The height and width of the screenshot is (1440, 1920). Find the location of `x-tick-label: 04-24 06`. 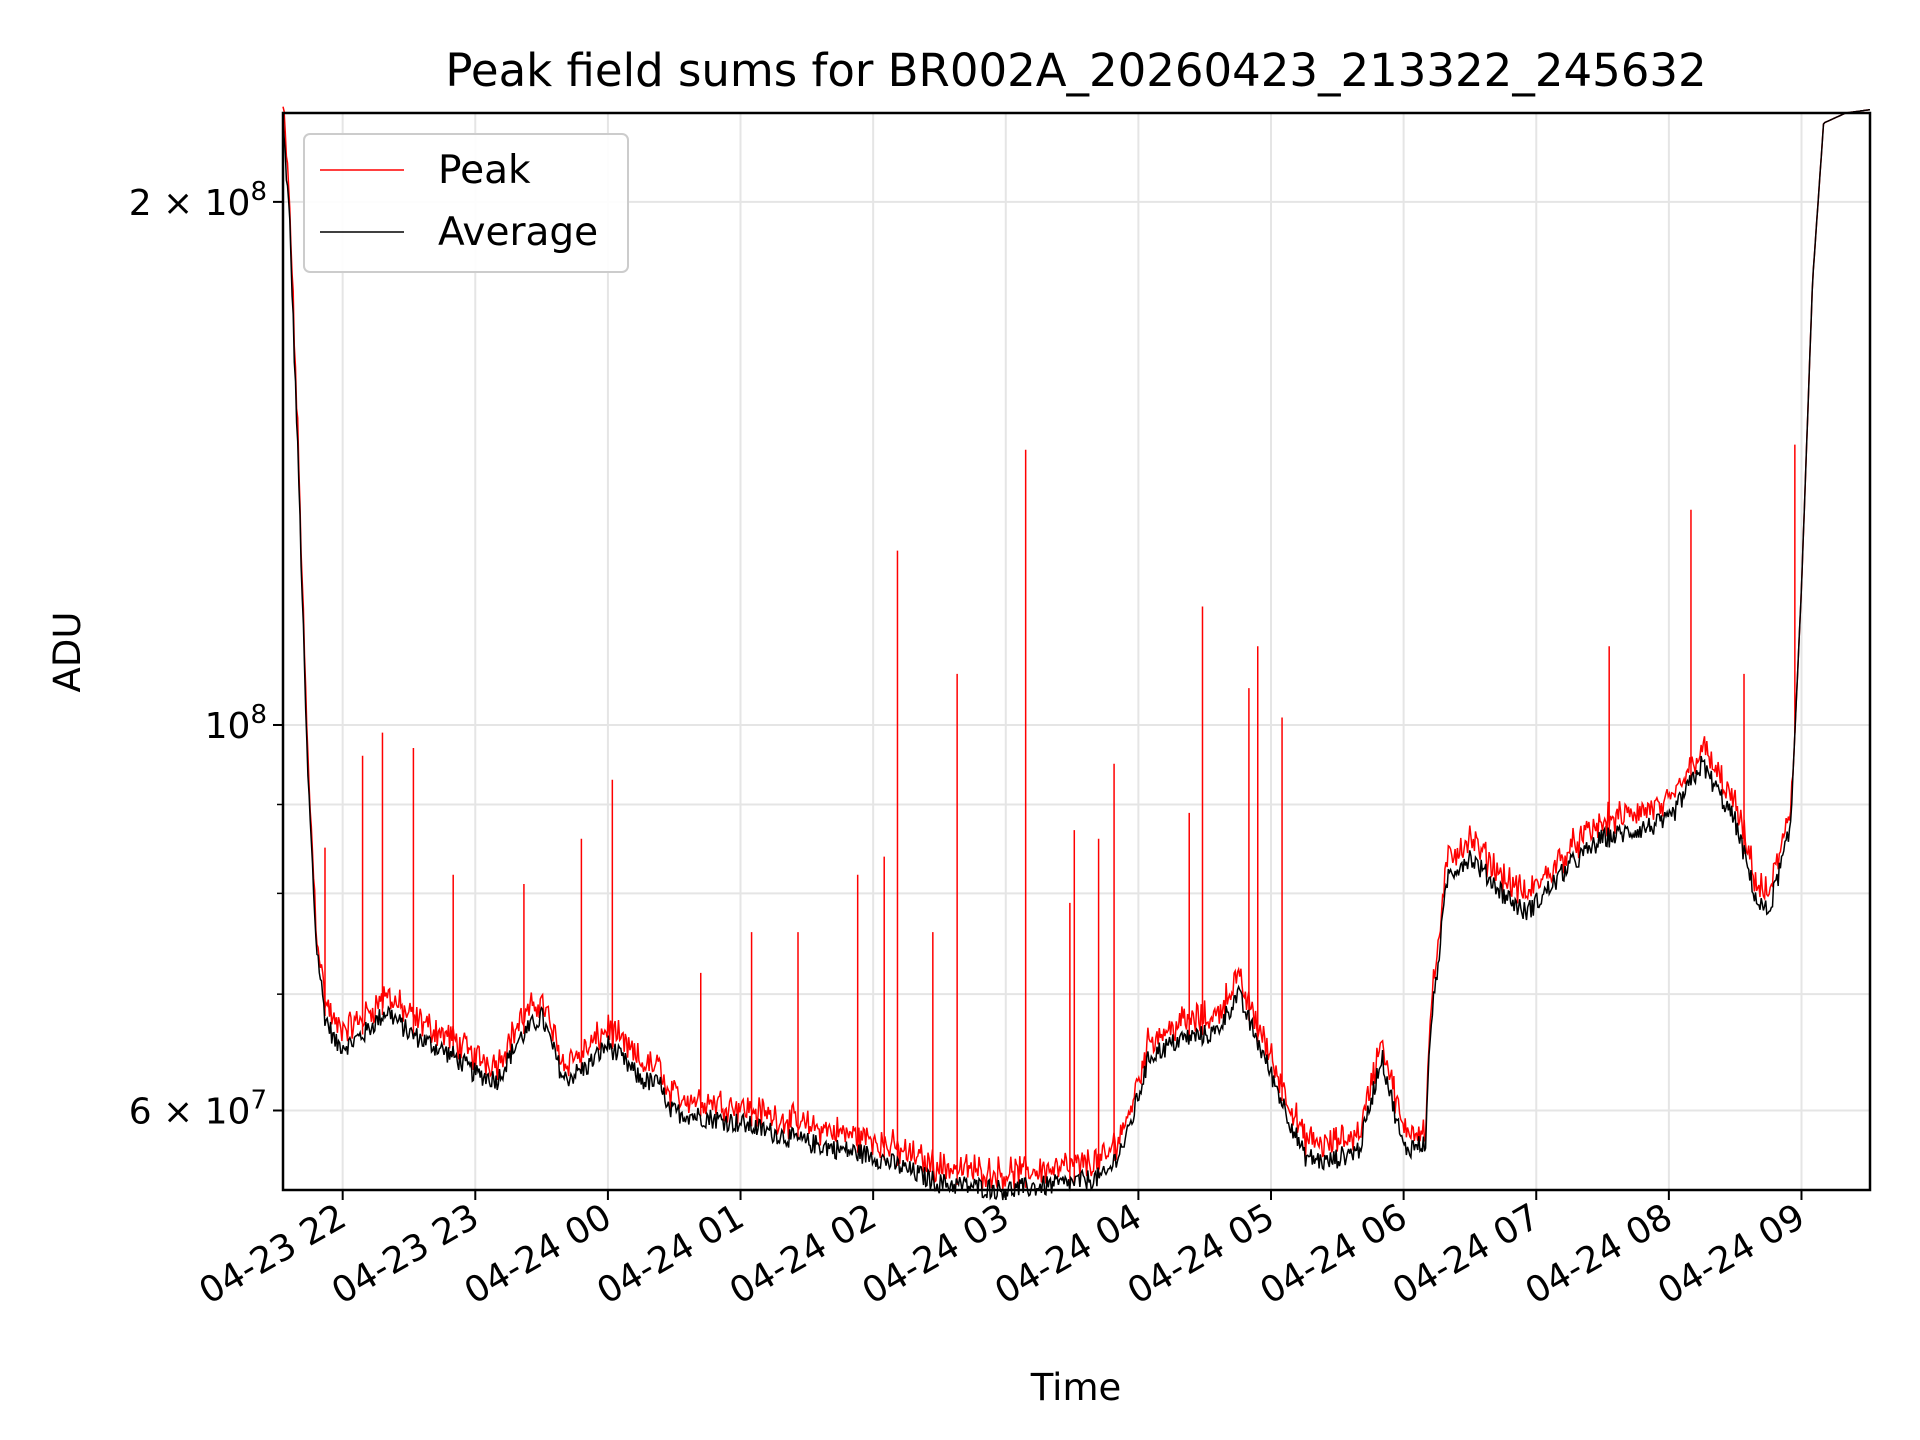

x-tick-label: 04-24 06 is located at coordinates (1333, 1254).